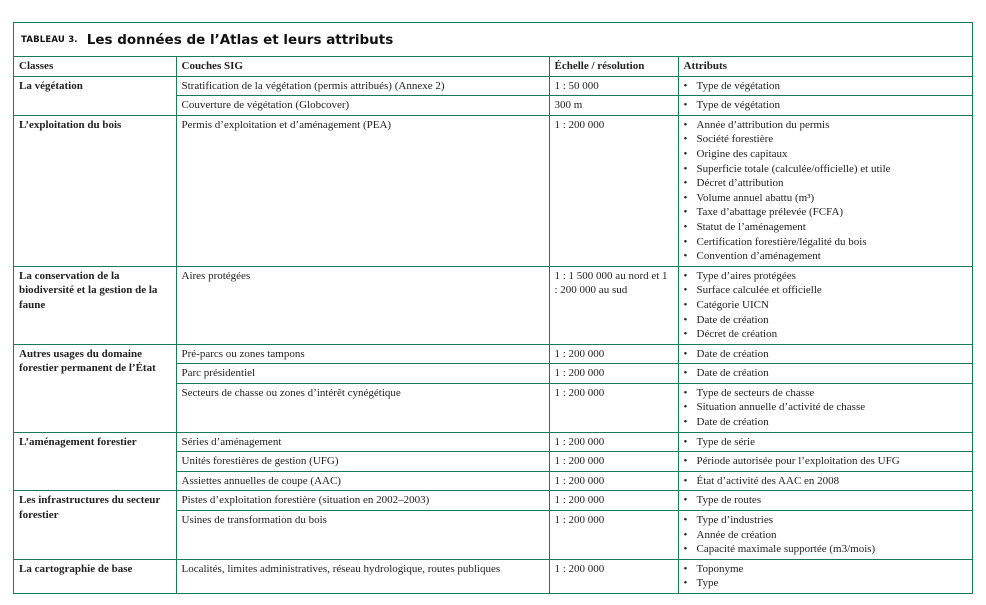  I want to click on layer-cell: Usines de transformation du bois, so click(363, 535).